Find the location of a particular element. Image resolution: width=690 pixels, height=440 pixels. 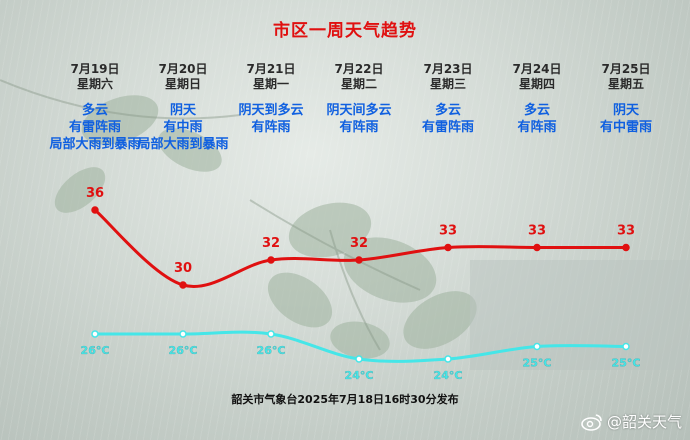

day-column: 7月24日 星期四多云有阵雨 is located at coordinates (537, 99).